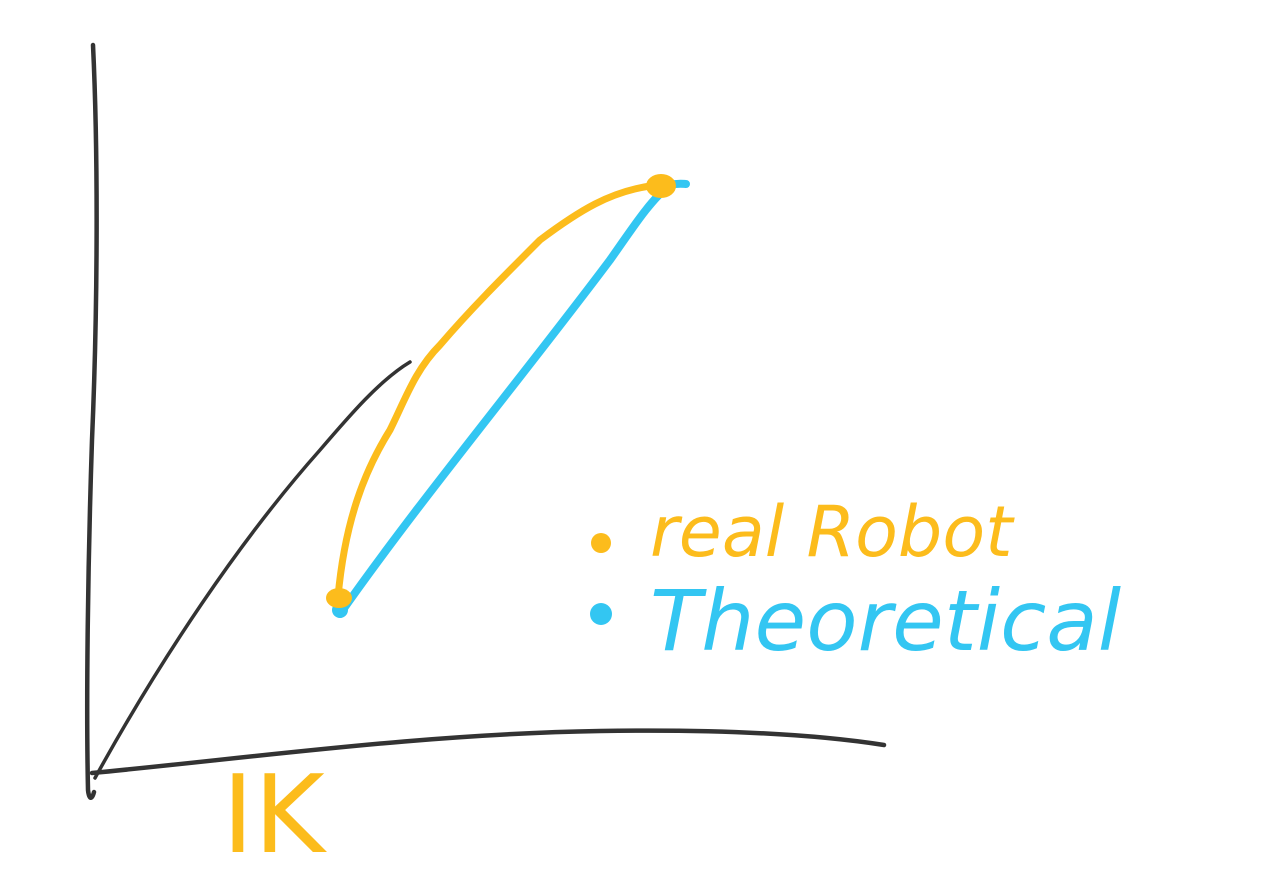 The image size is (1269, 871). Describe the element at coordinates (488, 752) in the screenshot. I see `x-axis` at that location.